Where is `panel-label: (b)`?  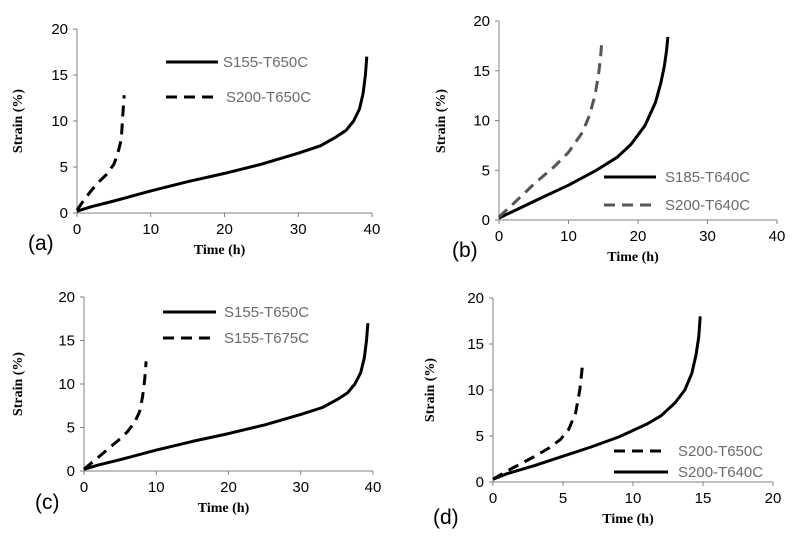 panel-label: (b) is located at coordinates (465, 250).